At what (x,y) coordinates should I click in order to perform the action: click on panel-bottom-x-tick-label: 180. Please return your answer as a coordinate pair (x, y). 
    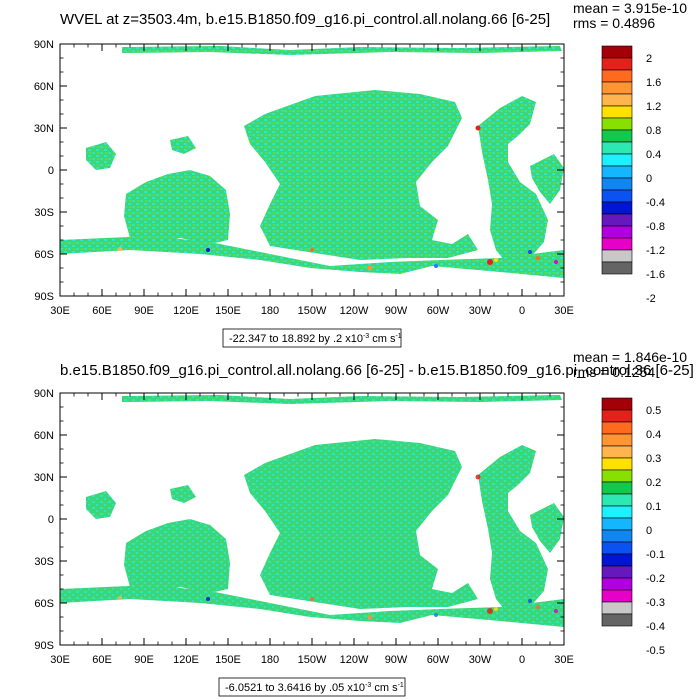
    Looking at the image, I should click on (270, 660).